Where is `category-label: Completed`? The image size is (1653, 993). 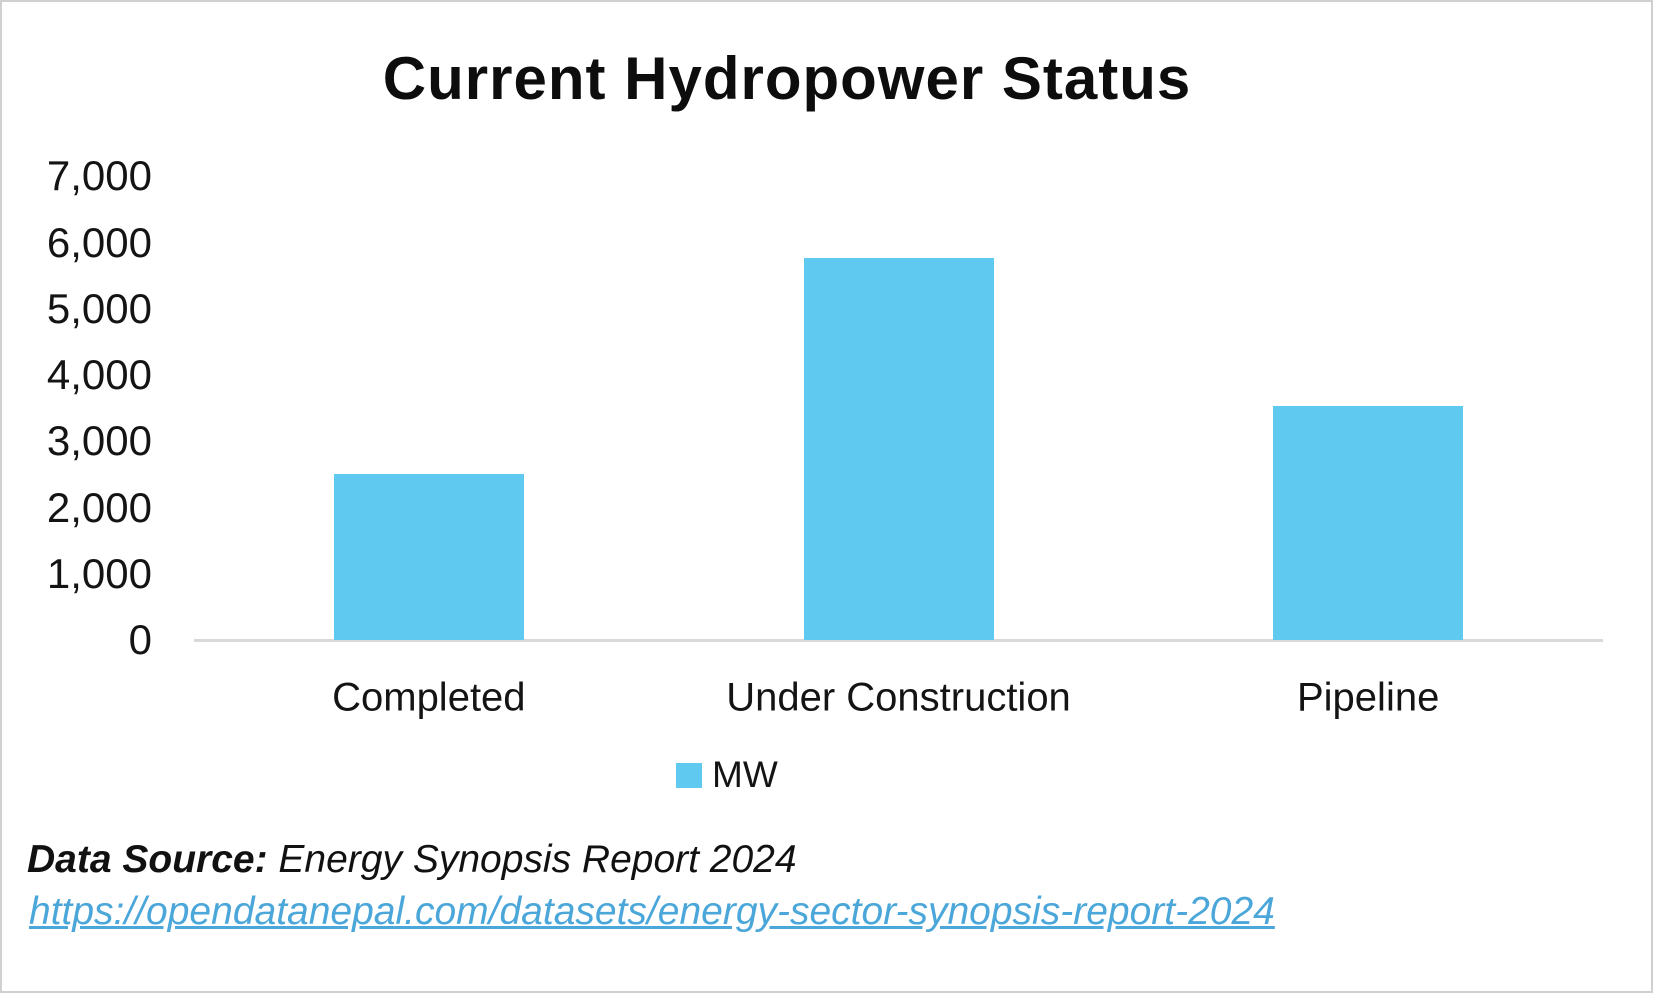 category-label: Completed is located at coordinates (429, 697).